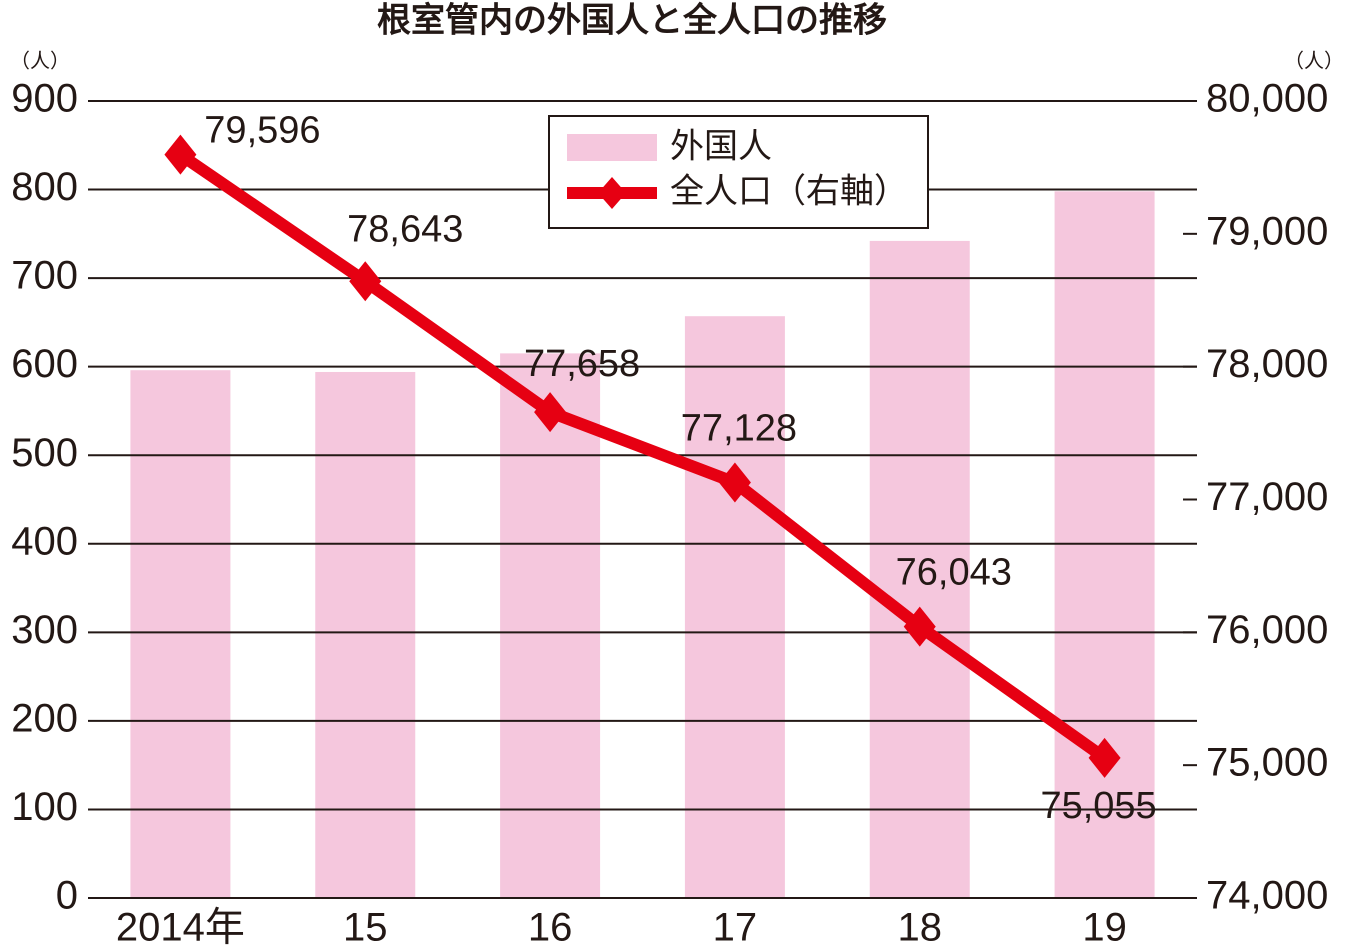 The image size is (1350, 948). What do you see at coordinates (44, 541) in the screenshot?
I see `y-tick-label: 400` at bounding box center [44, 541].